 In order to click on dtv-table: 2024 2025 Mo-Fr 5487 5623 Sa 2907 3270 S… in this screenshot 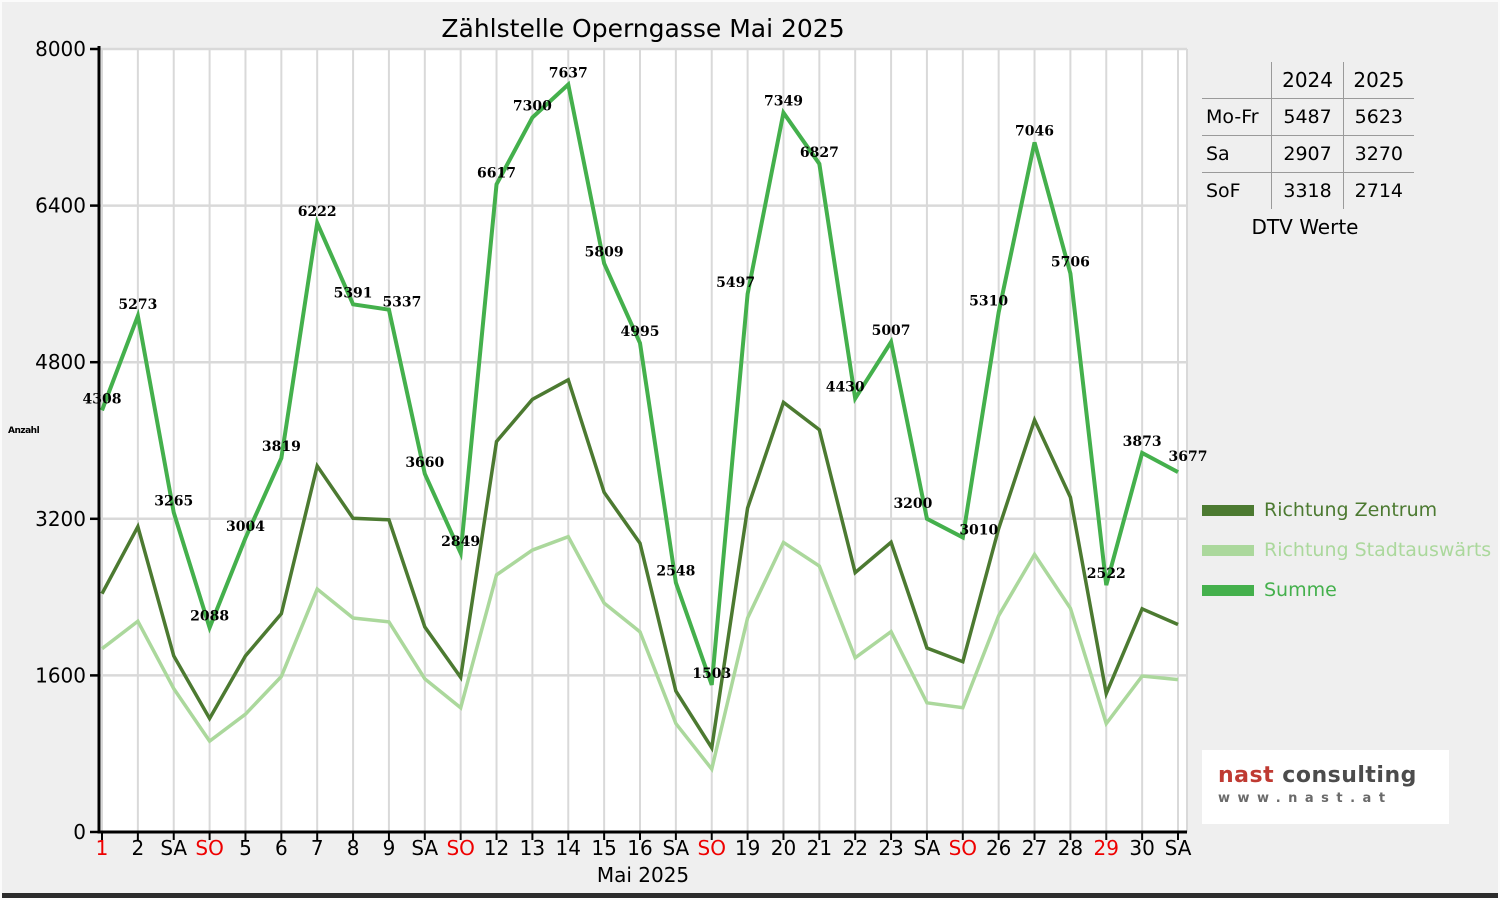, I will do `click(1308, 150)`.